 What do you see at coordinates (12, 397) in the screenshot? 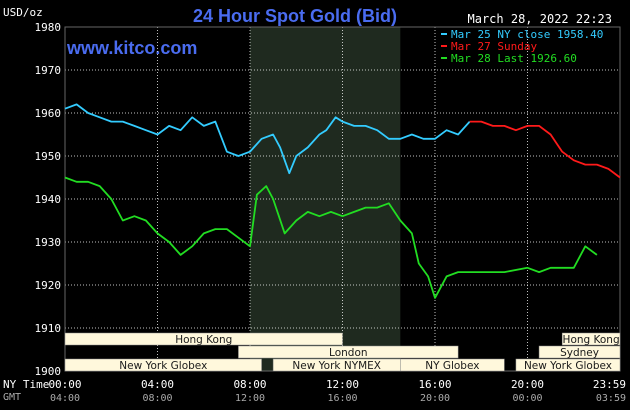
I see `gmt-label: GMT` at bounding box center [12, 397].